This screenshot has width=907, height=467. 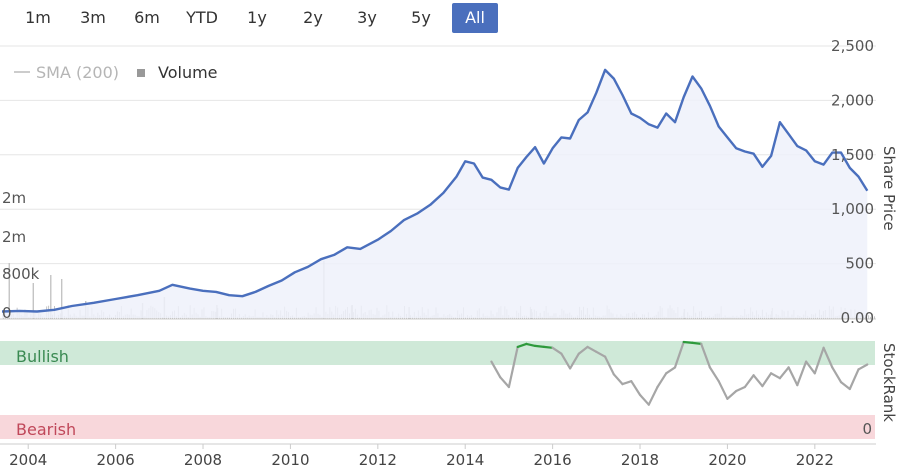 What do you see at coordinates (465, 459) in the screenshot?
I see `time-tick-label: 2014` at bounding box center [465, 459].